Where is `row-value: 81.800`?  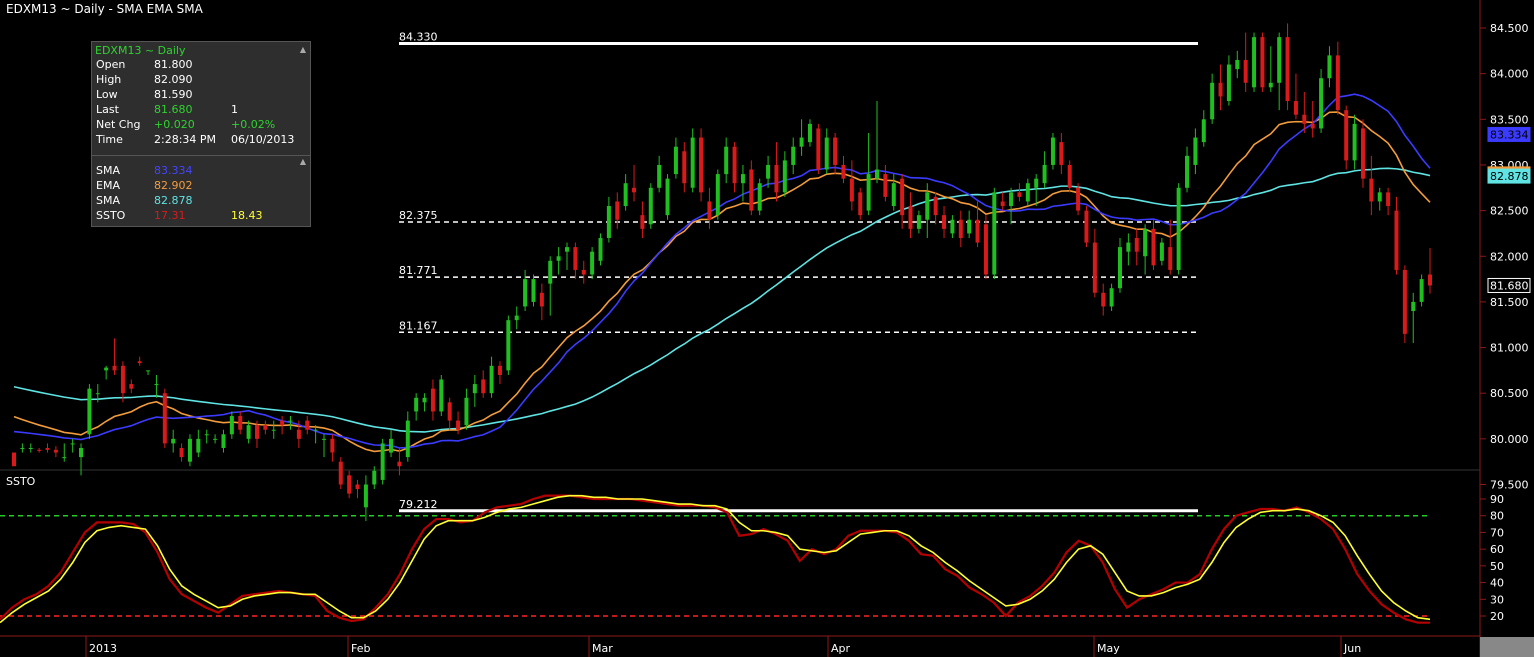
row-value: 81.800 is located at coordinates (173, 64).